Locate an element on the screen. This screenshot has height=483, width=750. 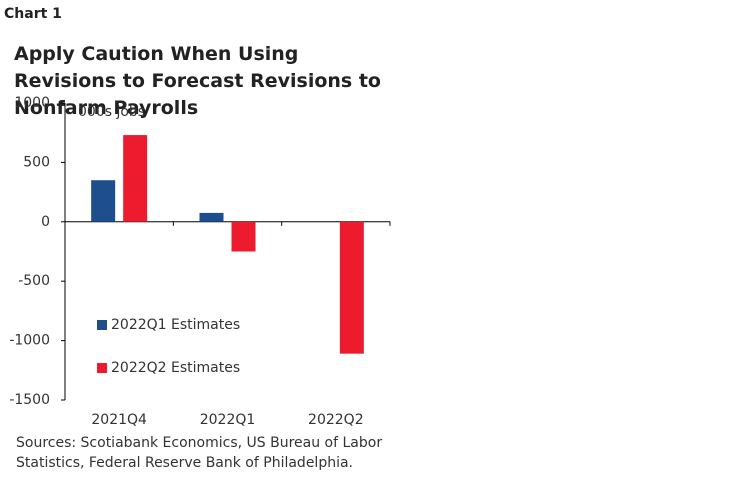
y-tick-label: 1000 is located at coordinates (32, 103).